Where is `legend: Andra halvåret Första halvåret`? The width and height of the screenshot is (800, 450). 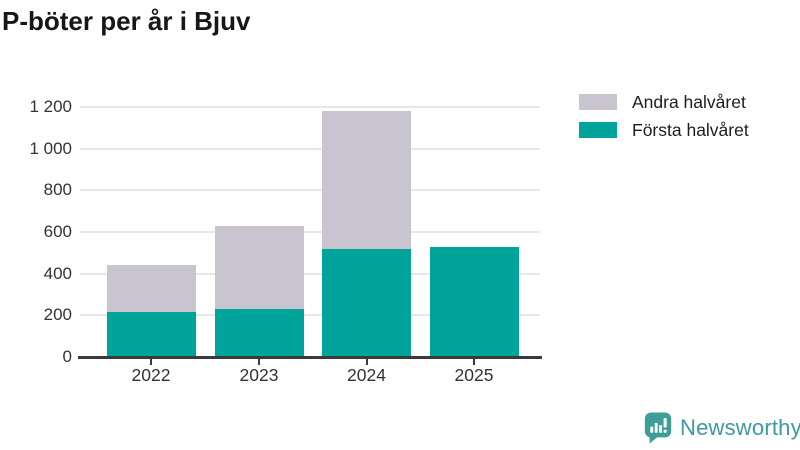 legend: Andra halvåret Första halvåret is located at coordinates (664, 120).